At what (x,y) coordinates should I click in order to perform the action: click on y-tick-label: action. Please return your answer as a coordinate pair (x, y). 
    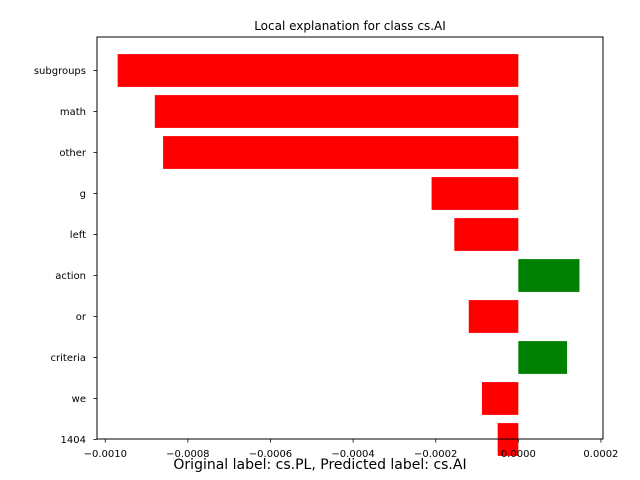
    Looking at the image, I should click on (70, 276).